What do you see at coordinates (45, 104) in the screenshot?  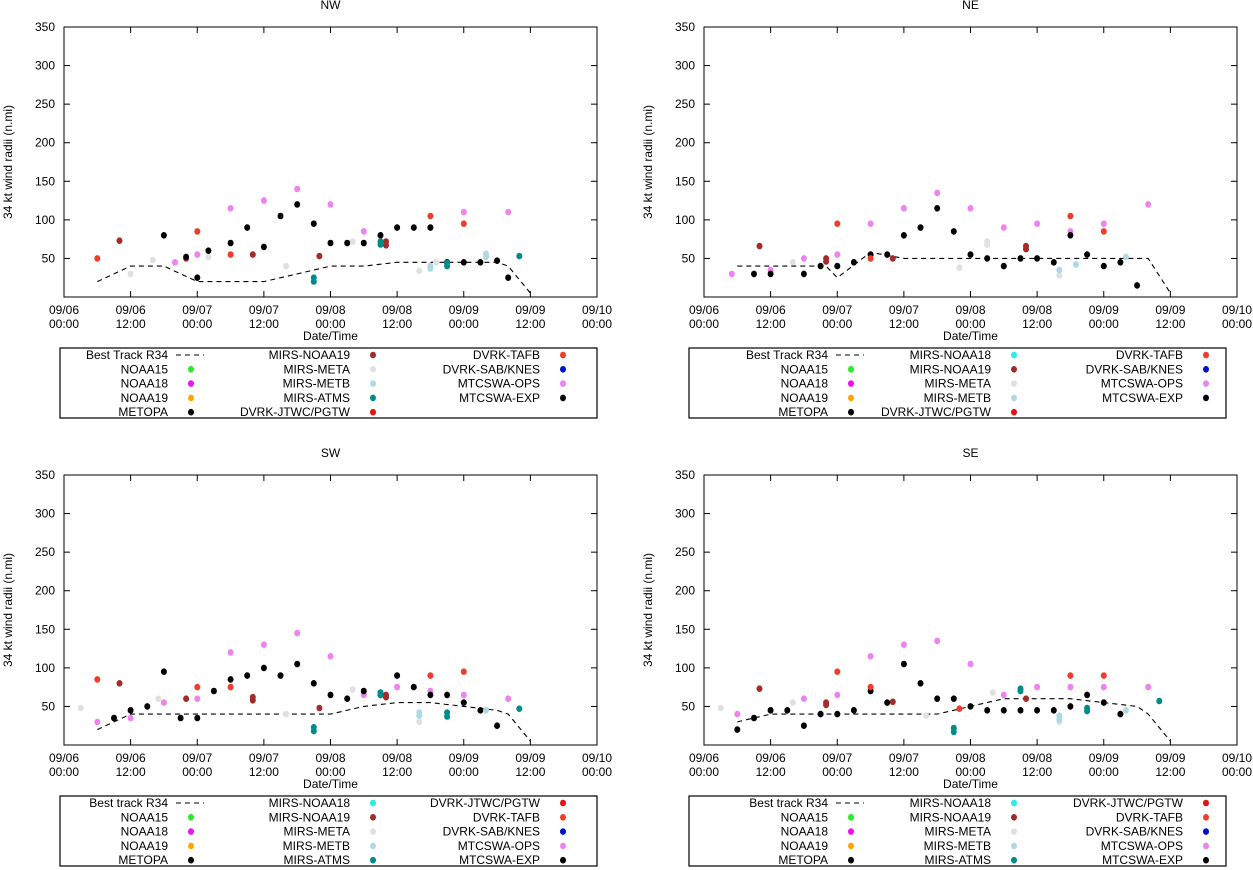 I see `y-tick-label: 250` at bounding box center [45, 104].